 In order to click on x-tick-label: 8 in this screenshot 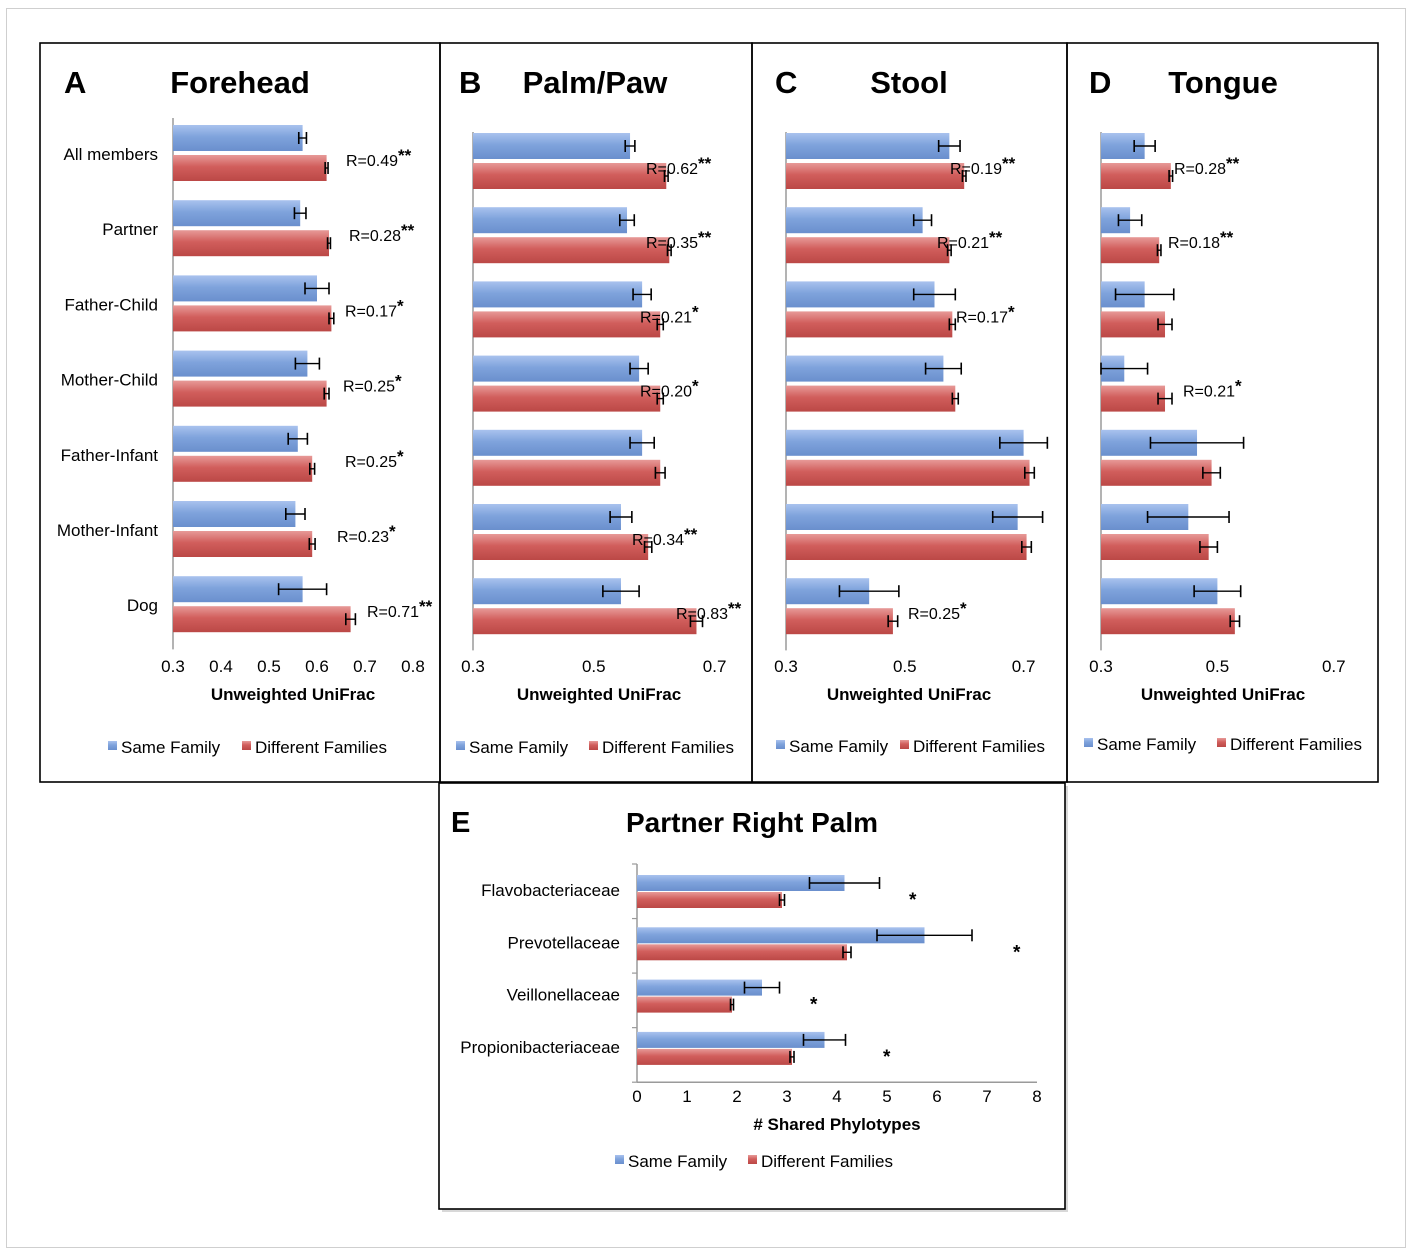, I will do `click(1036, 1096)`.